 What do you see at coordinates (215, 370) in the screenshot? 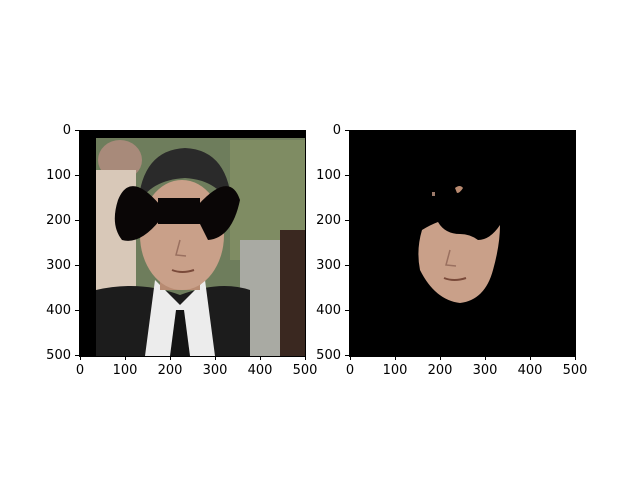
I see `left-x-tick-label: 300` at bounding box center [215, 370].